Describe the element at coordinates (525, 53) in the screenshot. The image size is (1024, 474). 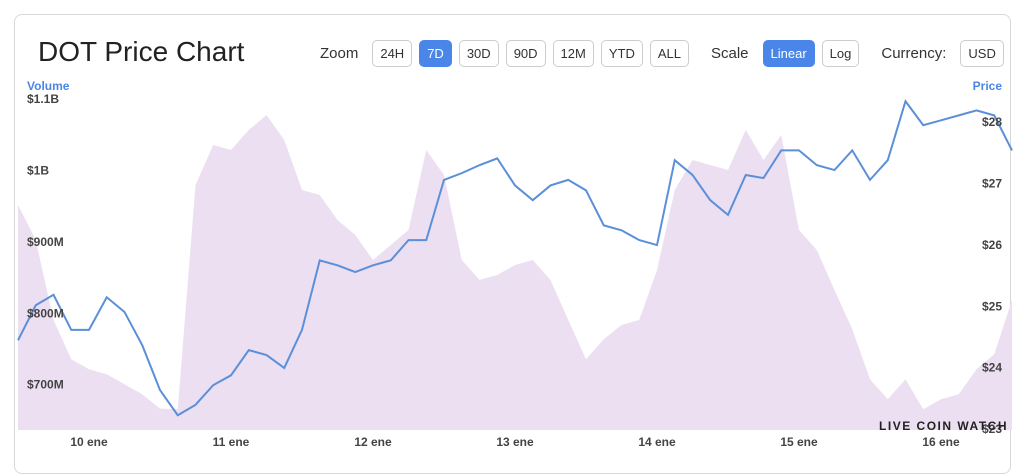
I see `zoom-button: 90D` at that location.